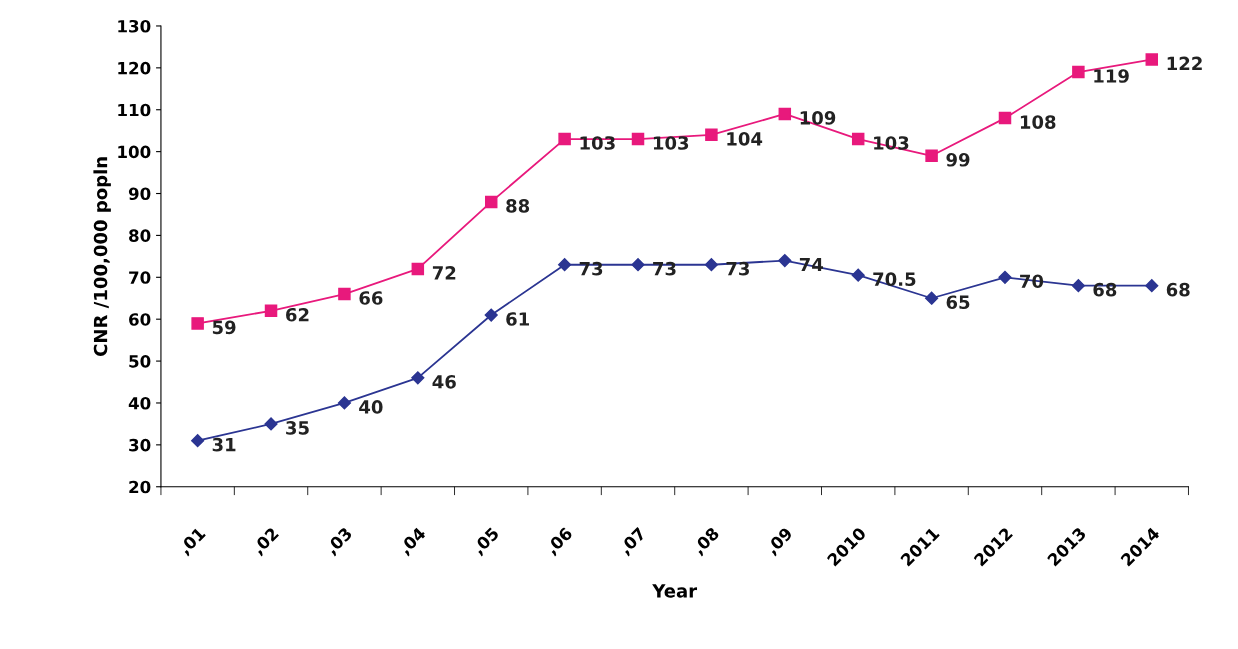 The width and height of the screenshot is (1238, 649). Describe the element at coordinates (517, 319) in the screenshot. I see `data-label: 61` at that location.